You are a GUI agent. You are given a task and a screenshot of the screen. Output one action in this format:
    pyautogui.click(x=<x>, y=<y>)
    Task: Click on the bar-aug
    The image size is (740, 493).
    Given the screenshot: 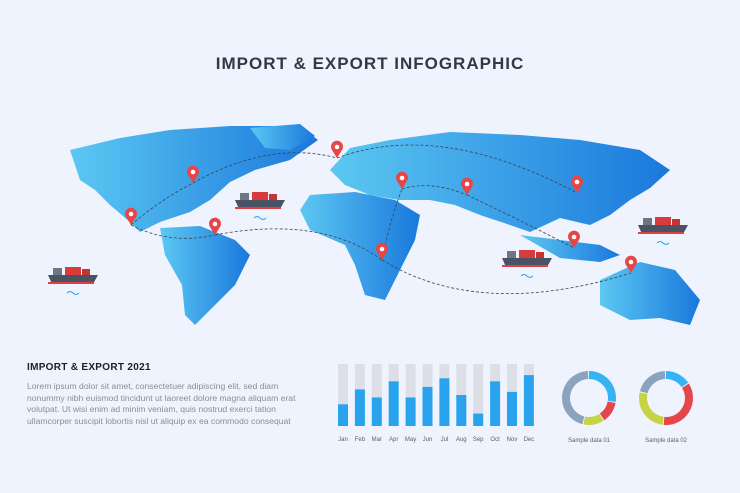 What is the action you would take?
    pyautogui.click(x=461, y=410)
    